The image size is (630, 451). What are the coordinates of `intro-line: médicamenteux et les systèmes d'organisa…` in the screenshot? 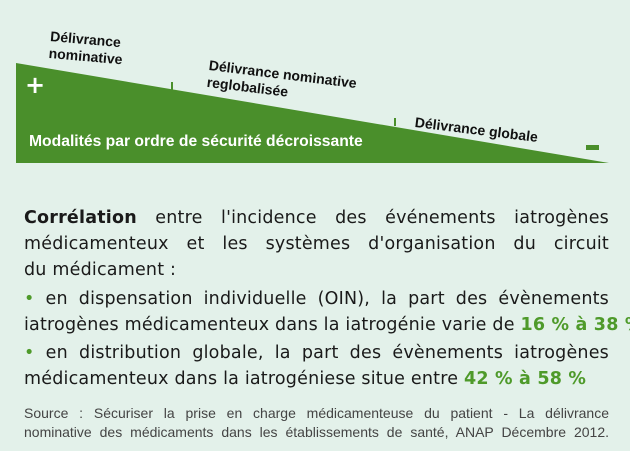 It's located at (316, 244).